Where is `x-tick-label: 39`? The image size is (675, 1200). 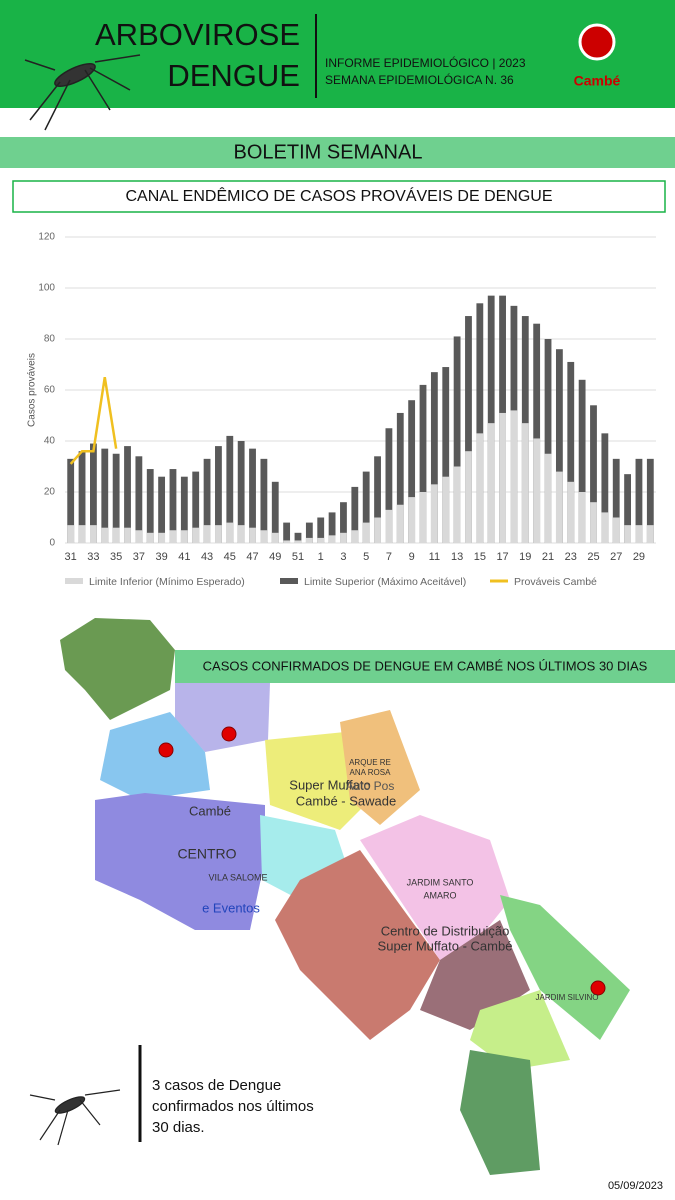
x-tick-label: 39 is located at coordinates (161, 557).